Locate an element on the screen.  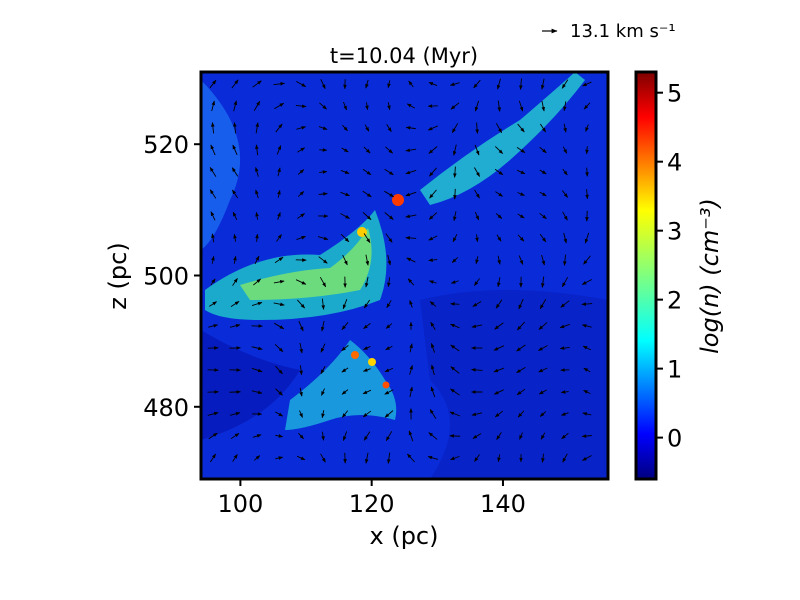
x-axis-label: x (pc) is located at coordinates (404, 536).